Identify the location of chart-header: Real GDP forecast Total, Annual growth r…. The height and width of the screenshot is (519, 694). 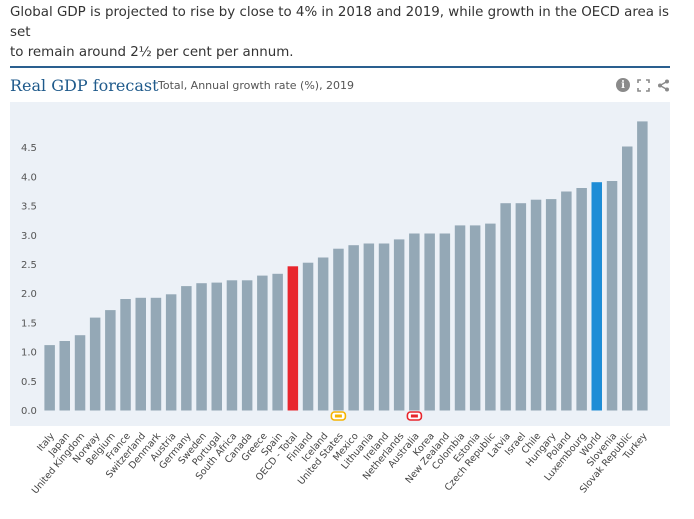
(340, 87).